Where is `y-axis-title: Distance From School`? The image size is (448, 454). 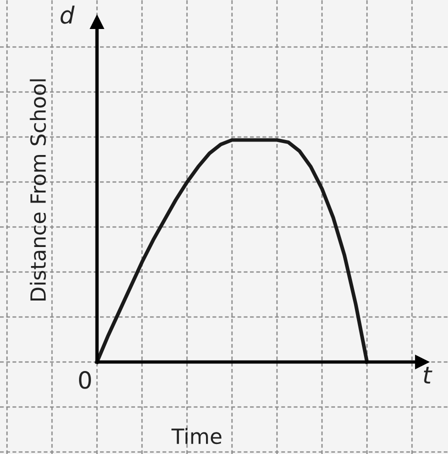 y-axis-title: Distance From School is located at coordinates (38, 190).